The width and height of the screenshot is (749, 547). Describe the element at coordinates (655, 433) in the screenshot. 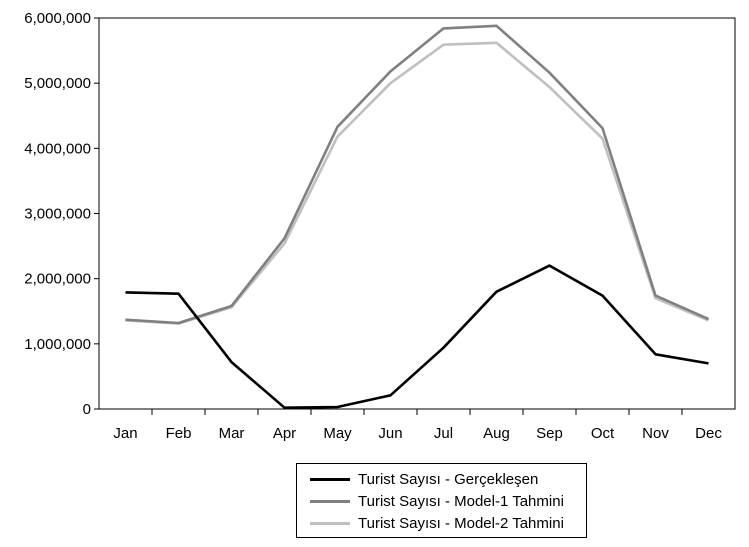

I see `x-tick-label: Nov` at that location.